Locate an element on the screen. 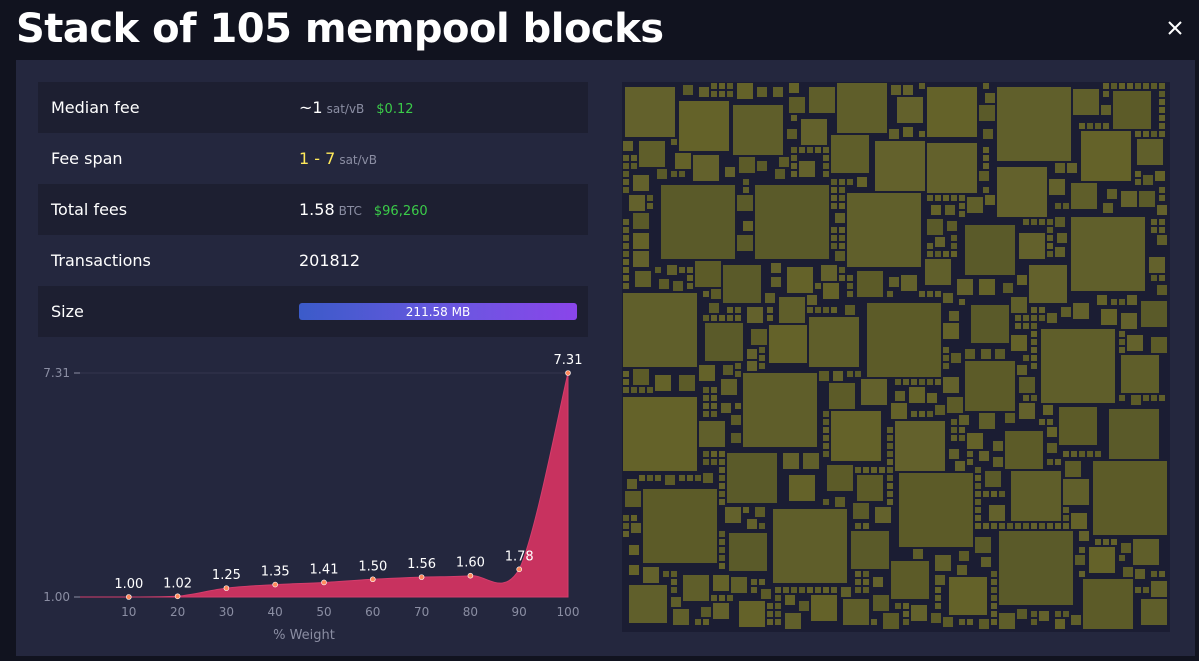  data-label: 7.31 is located at coordinates (568, 360).